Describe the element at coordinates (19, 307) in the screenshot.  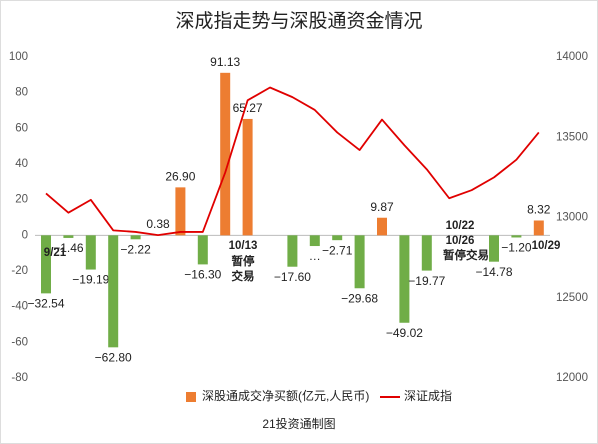
I see `y-tick-label: -40` at that location.